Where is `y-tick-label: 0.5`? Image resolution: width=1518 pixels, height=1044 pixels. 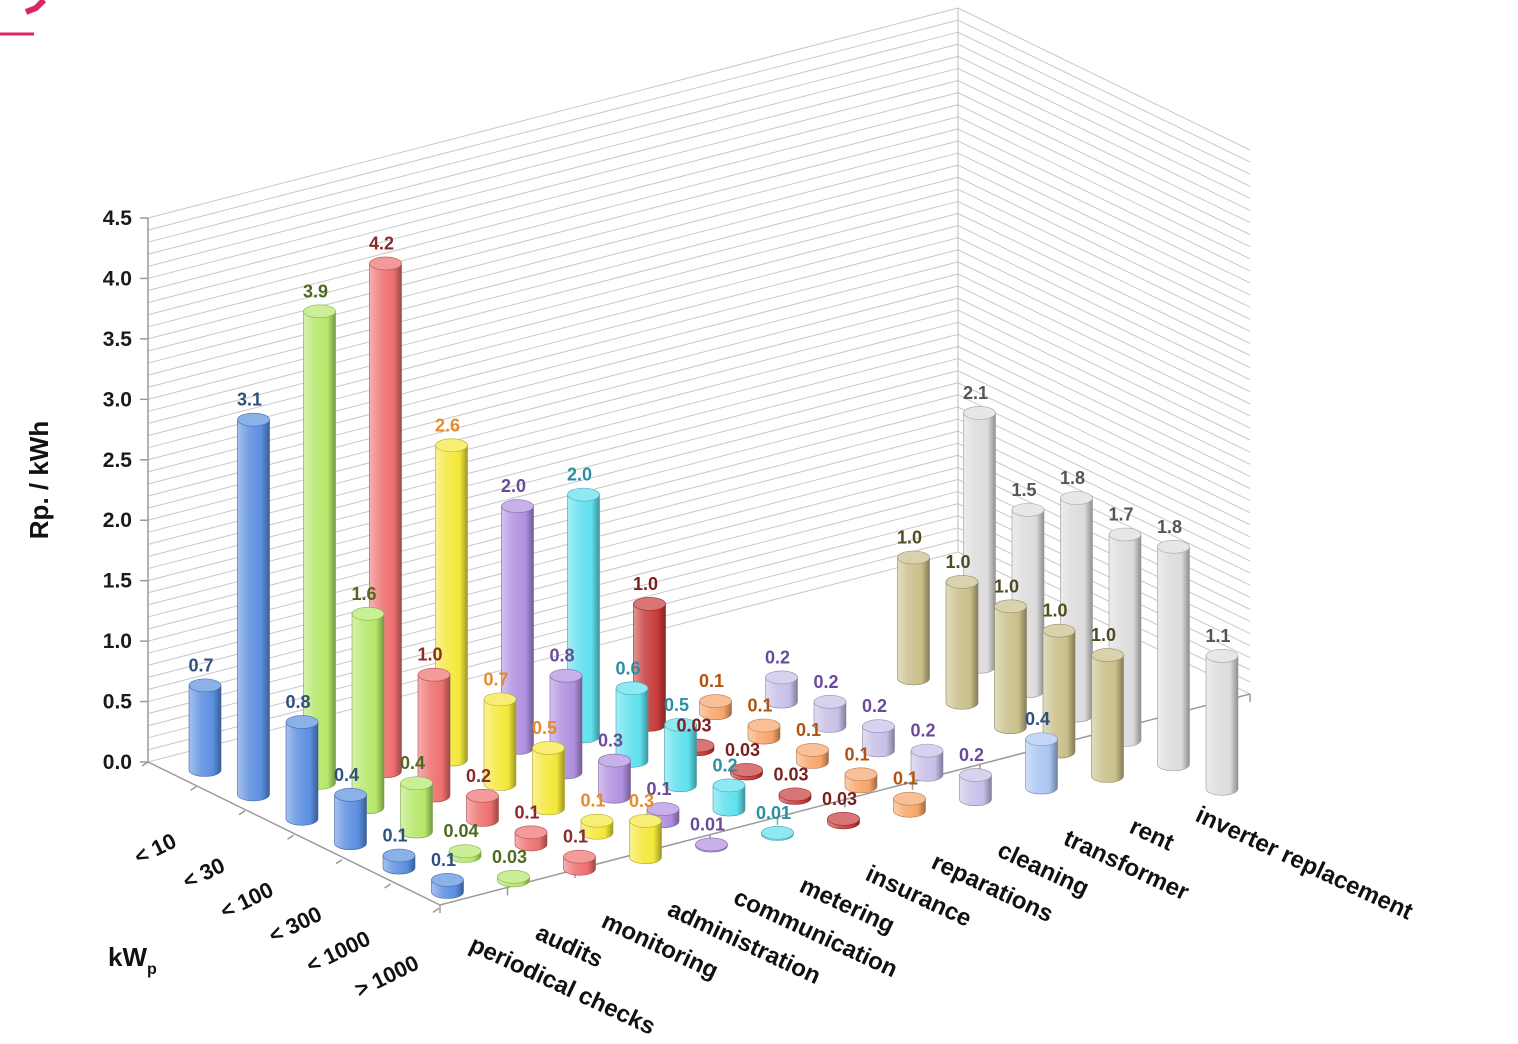
y-tick-label: 0.5 is located at coordinates (118, 702).